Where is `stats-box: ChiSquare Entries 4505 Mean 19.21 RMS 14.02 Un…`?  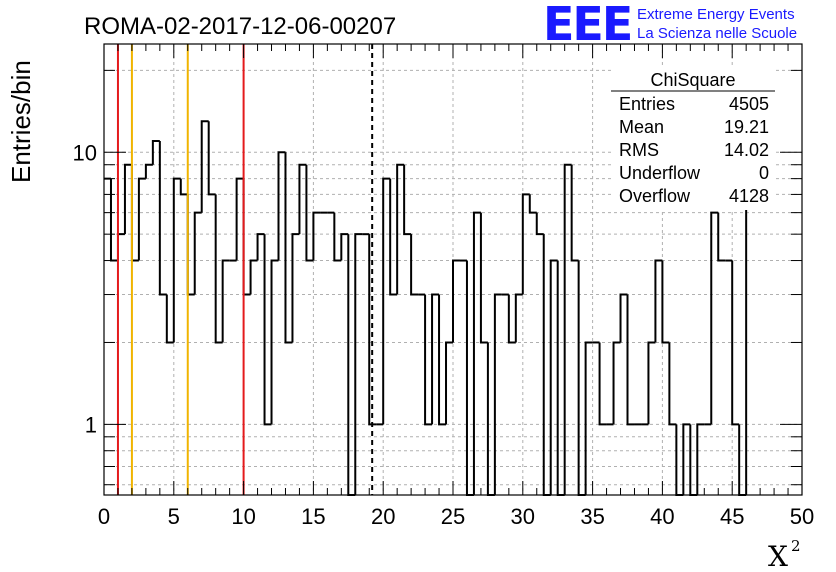 stats-box: ChiSquare Entries 4505 Mean 19.21 RMS 14.02 Un… is located at coordinates (693, 139).